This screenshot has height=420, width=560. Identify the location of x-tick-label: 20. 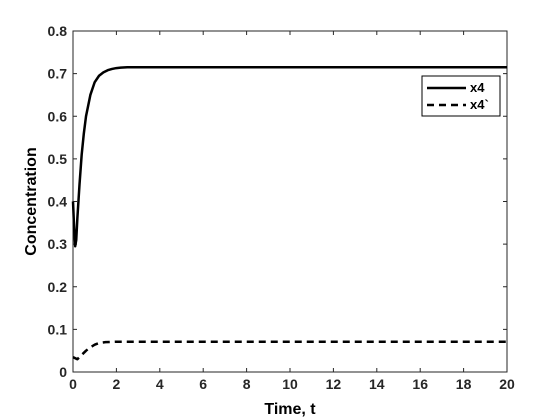
(507, 384).